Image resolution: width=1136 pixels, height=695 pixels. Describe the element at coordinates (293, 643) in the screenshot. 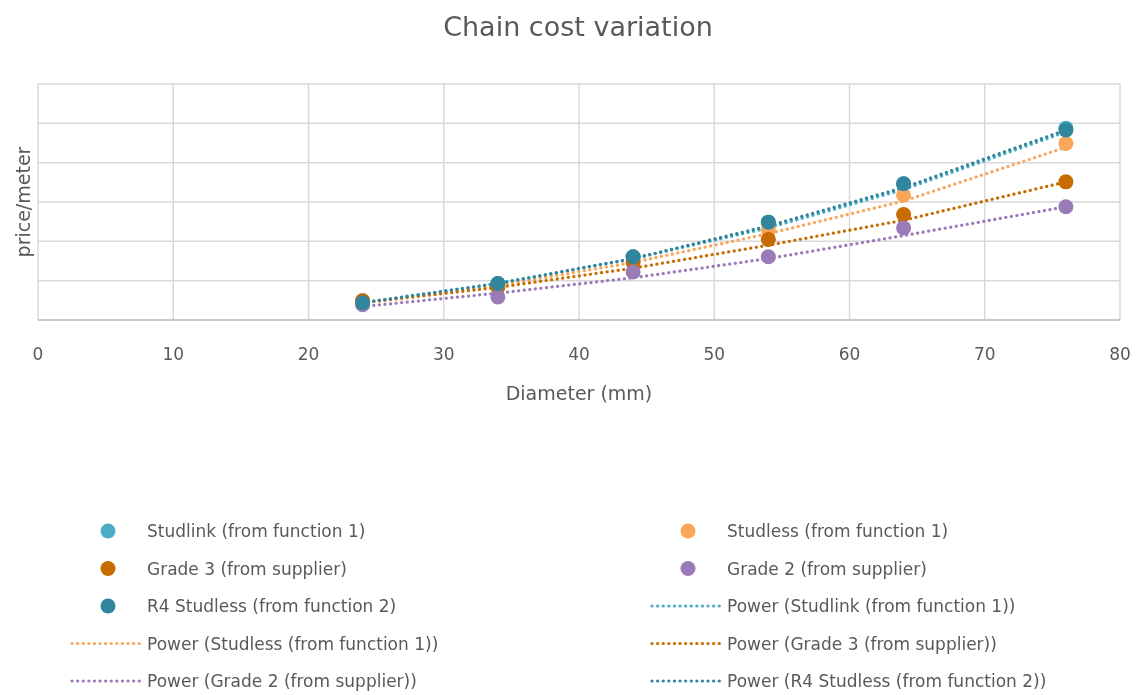

I see `legend-label: Power (Studless (from function 1))` at that location.